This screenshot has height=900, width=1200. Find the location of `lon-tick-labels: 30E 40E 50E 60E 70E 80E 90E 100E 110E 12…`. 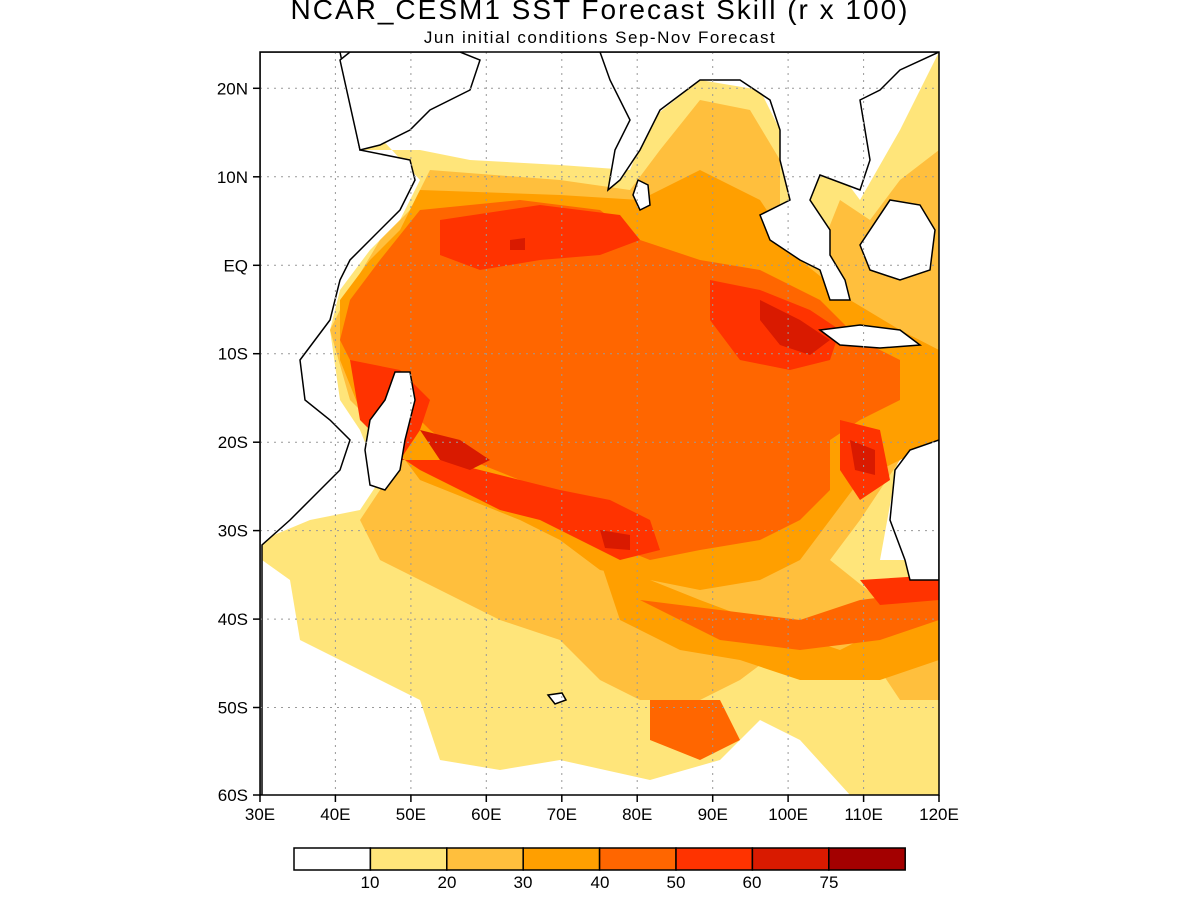

lon-tick-labels: 30E 40E 50E 60E 70E 80E 90E 100E 110E 12… is located at coordinates (602, 814).